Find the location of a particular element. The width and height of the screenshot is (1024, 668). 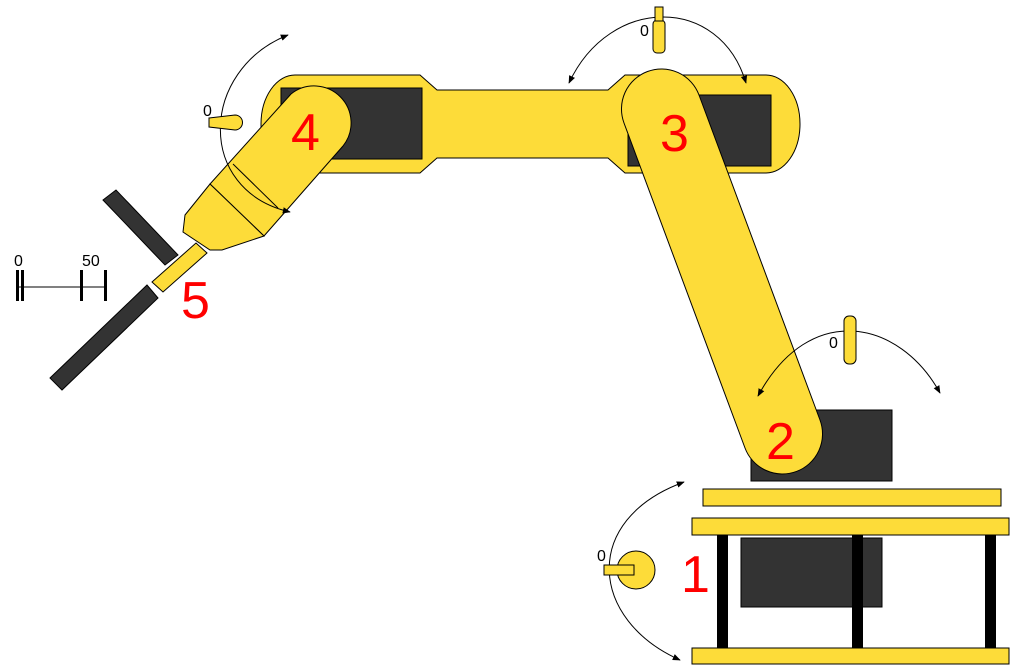

dial-joint-1-pointer is located at coordinates (619, 570).